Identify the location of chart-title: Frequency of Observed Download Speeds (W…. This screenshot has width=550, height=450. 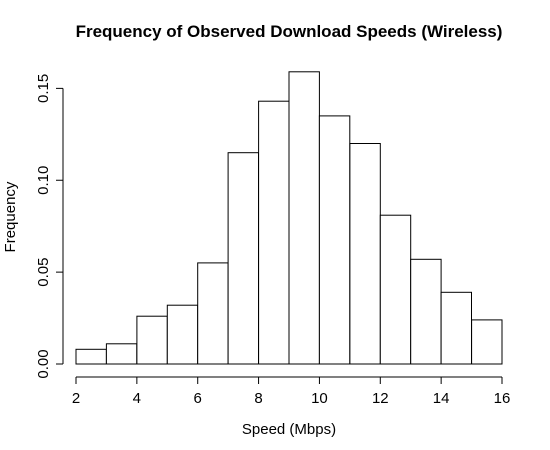
(289, 31).